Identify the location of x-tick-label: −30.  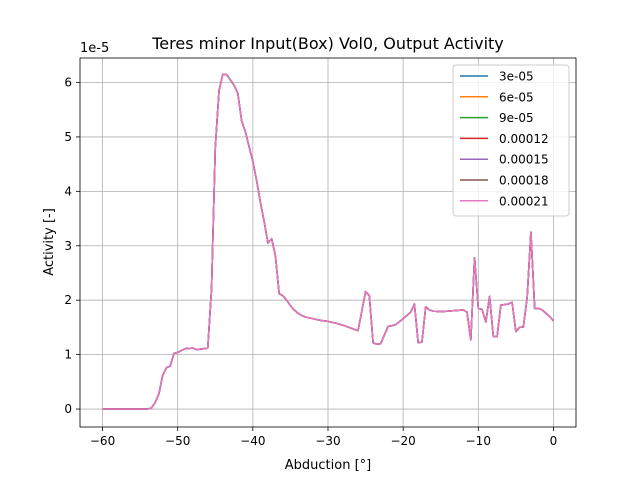
(327, 441).